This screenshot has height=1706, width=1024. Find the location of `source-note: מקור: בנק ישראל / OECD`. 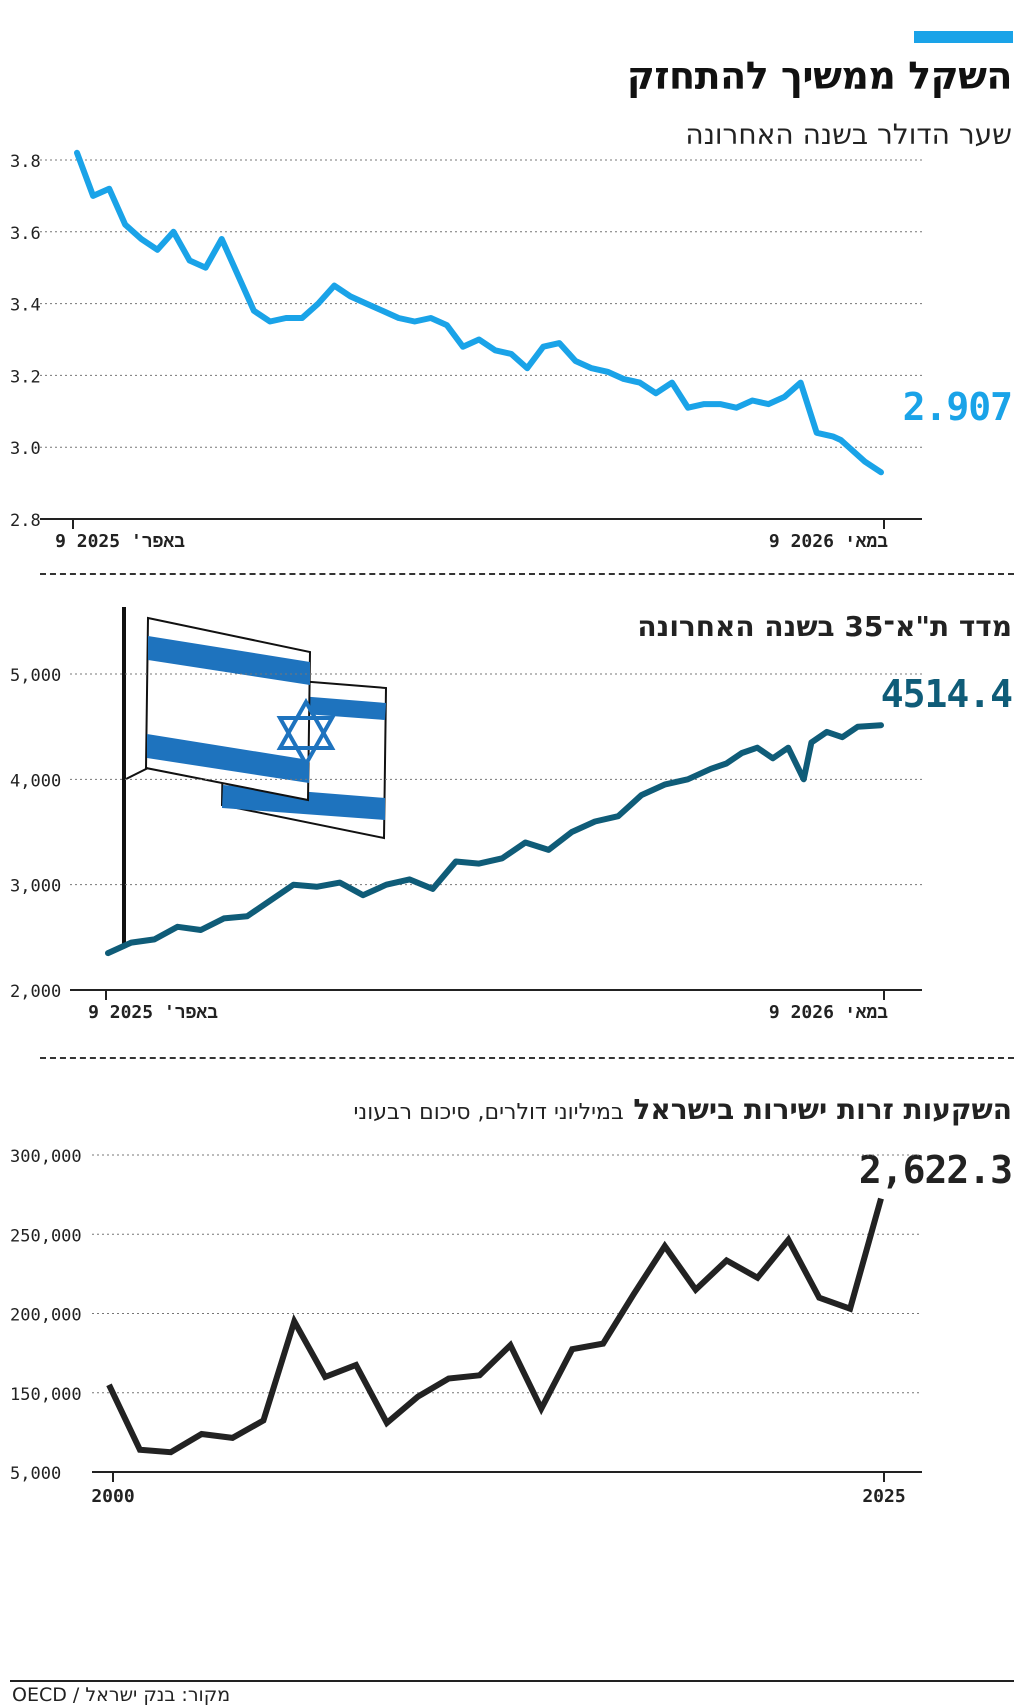

source-note: מקור: בנק ישראל / OECD is located at coordinates (121, 1695).